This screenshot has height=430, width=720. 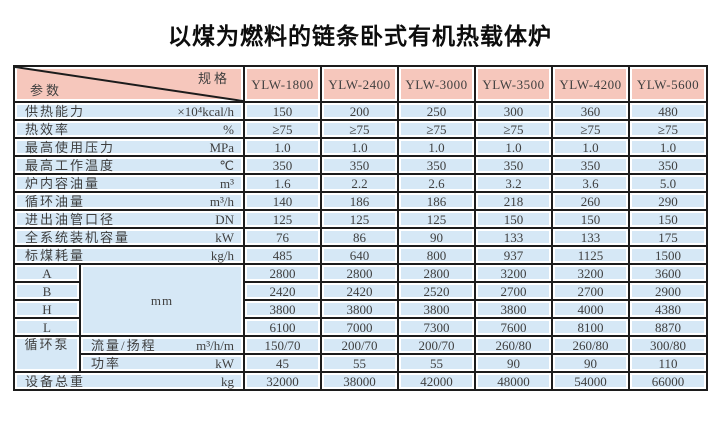 What do you see at coordinates (513, 291) in the screenshot?
I see `value-cell: 2700` at bounding box center [513, 291].